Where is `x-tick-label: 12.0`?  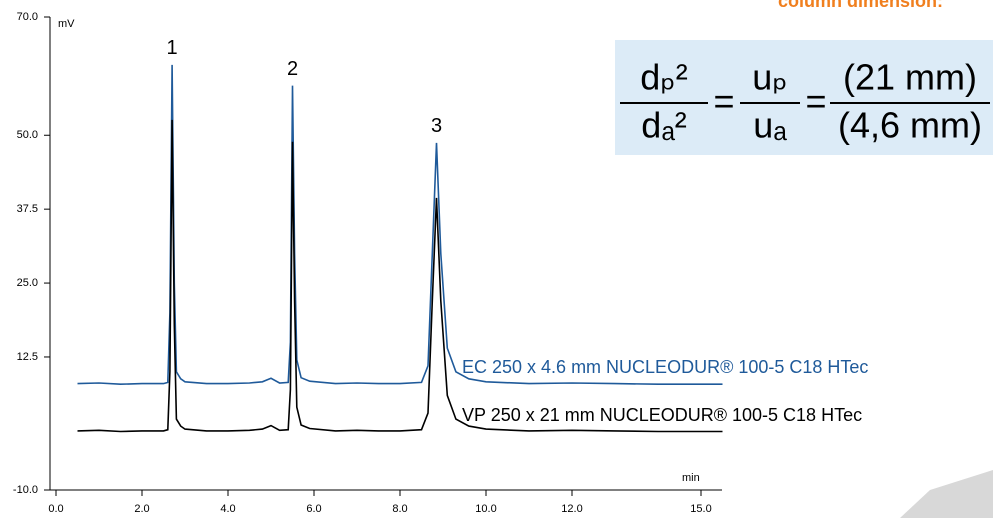 x-tick-label: 12.0 is located at coordinates (571, 509).